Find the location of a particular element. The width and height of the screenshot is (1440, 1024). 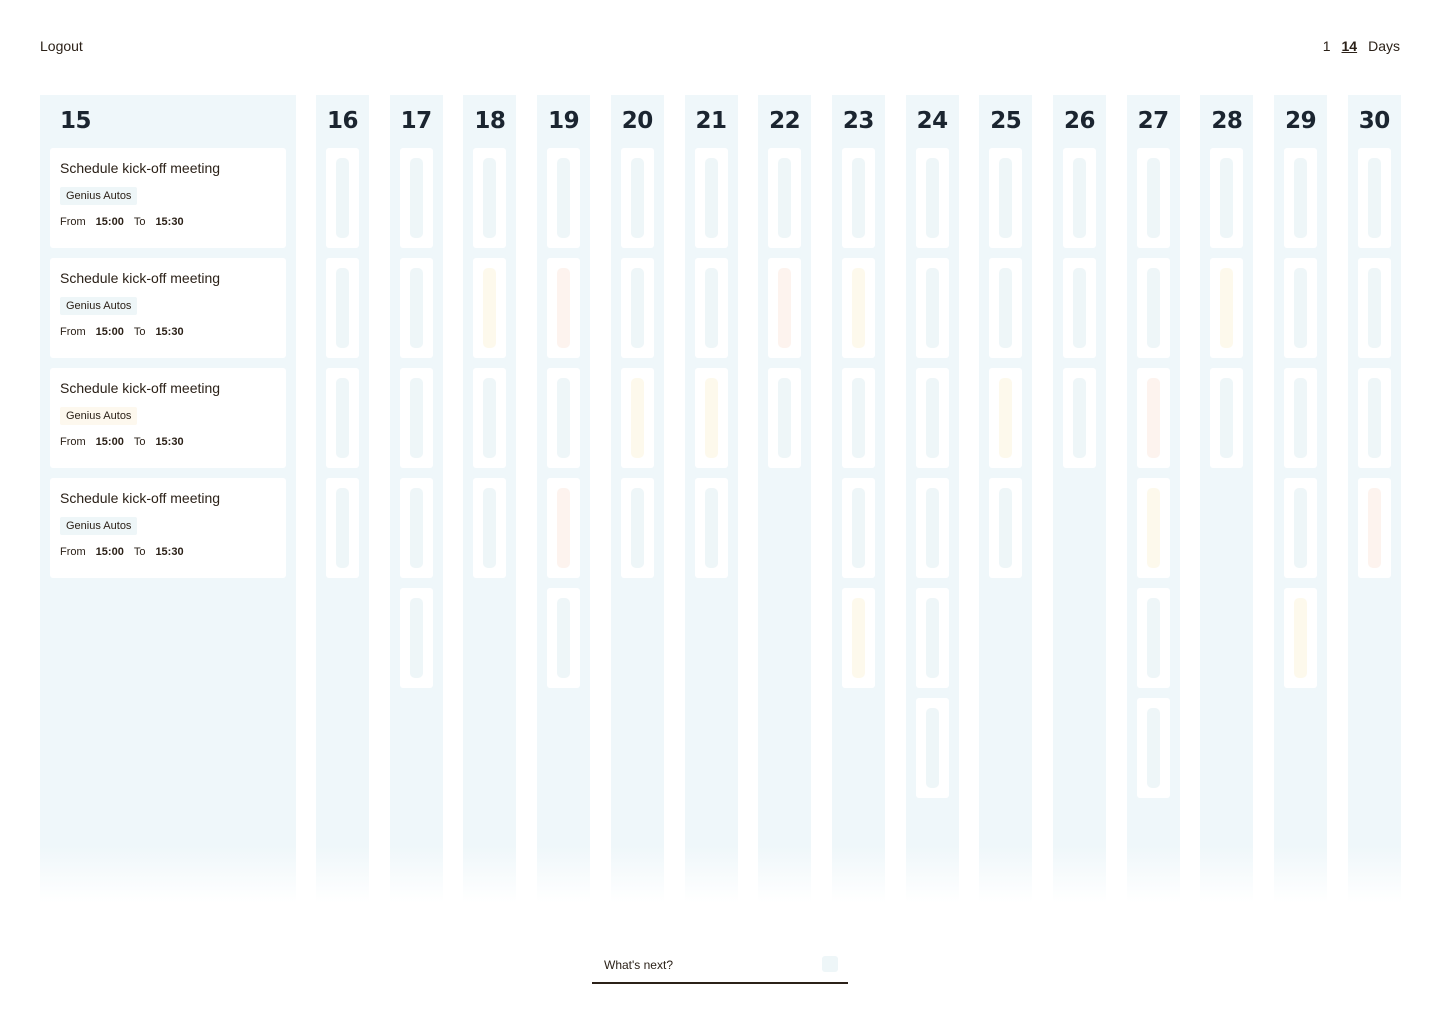

day-column: 19 is located at coordinates (564, 499).